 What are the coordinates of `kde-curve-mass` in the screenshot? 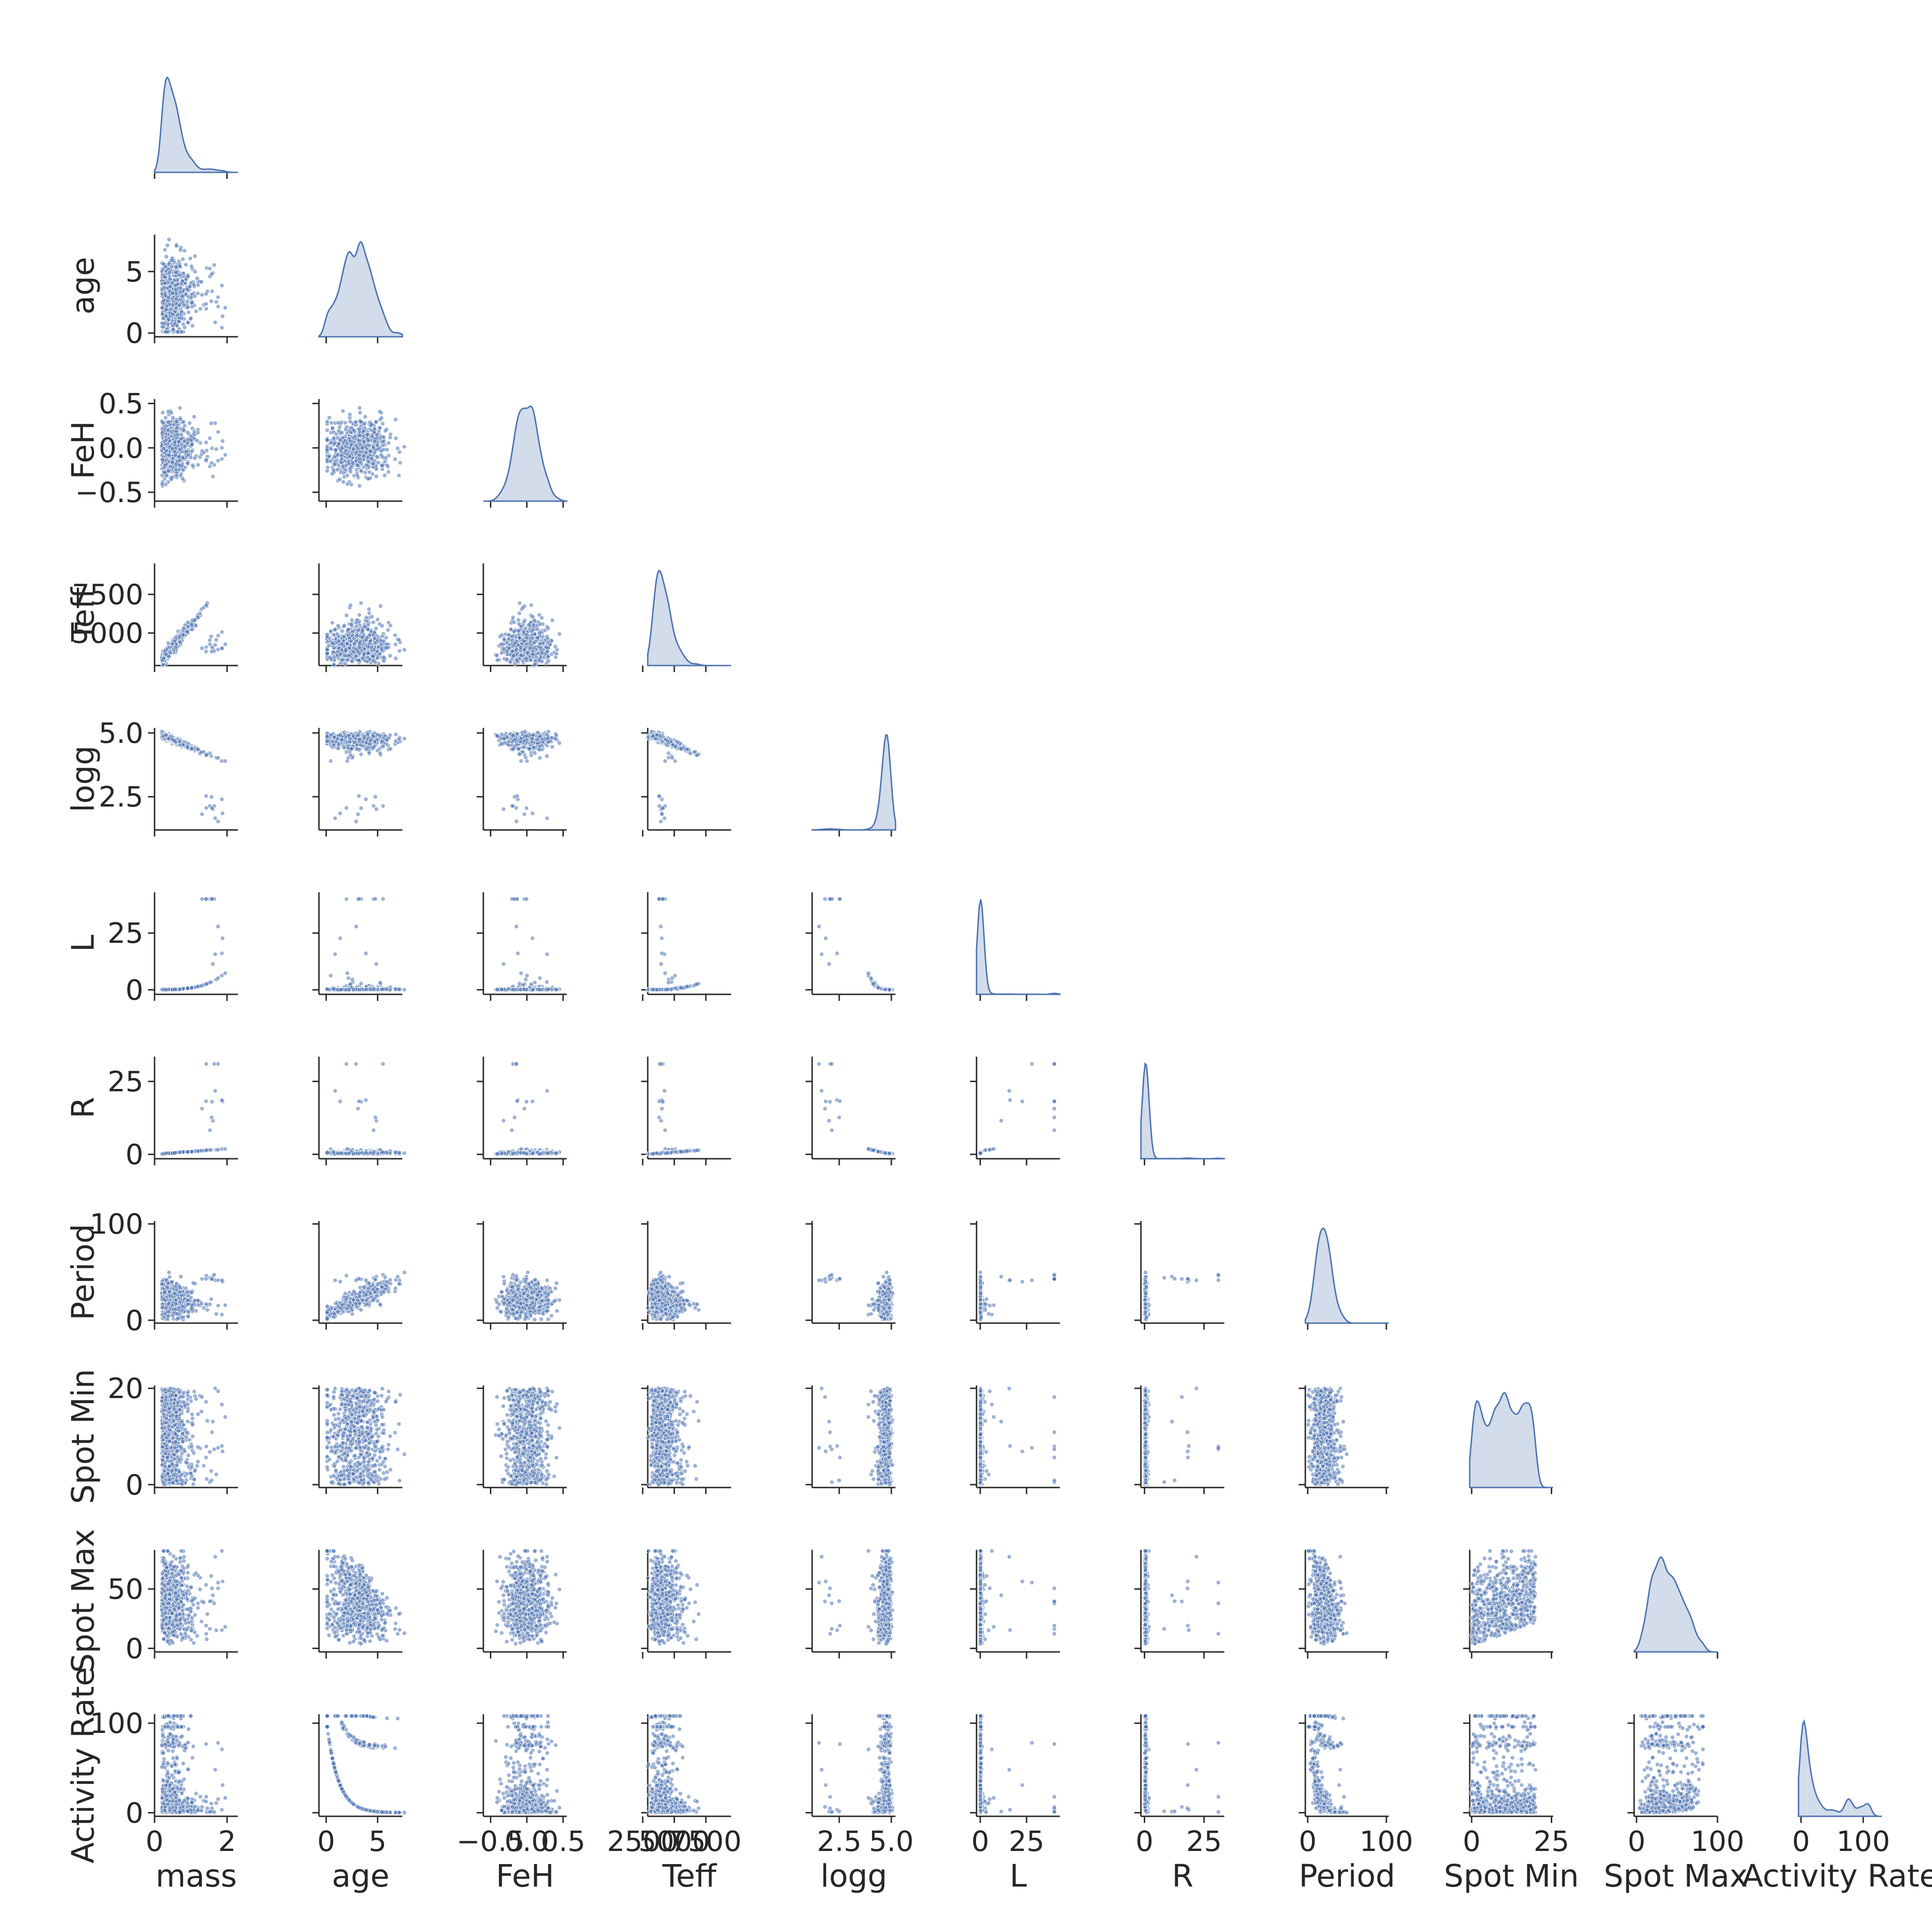 It's located at (196, 125).